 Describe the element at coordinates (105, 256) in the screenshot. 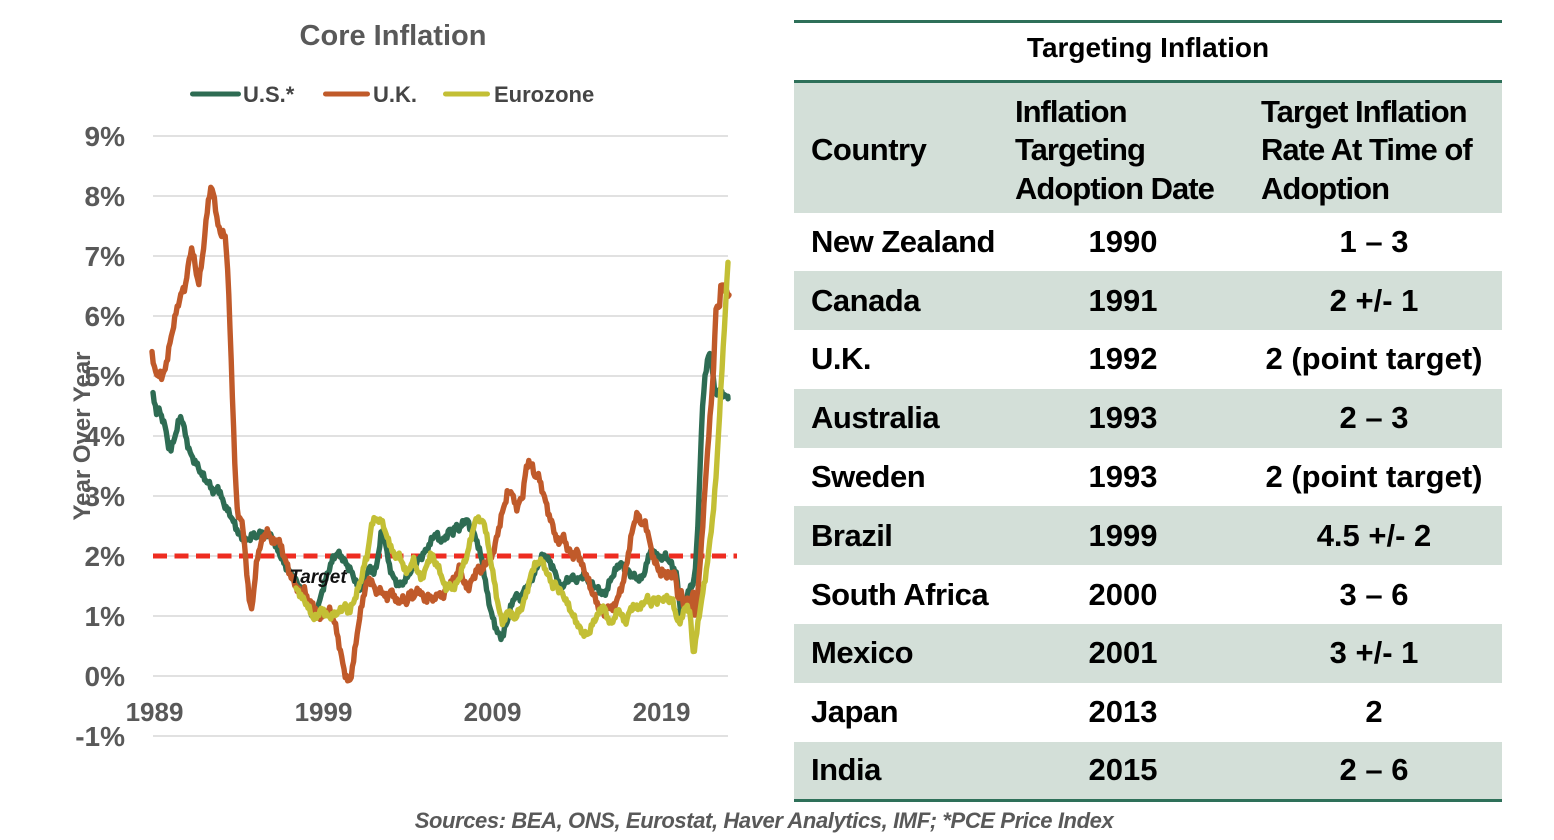

I see `svg-text: 7%` at that location.